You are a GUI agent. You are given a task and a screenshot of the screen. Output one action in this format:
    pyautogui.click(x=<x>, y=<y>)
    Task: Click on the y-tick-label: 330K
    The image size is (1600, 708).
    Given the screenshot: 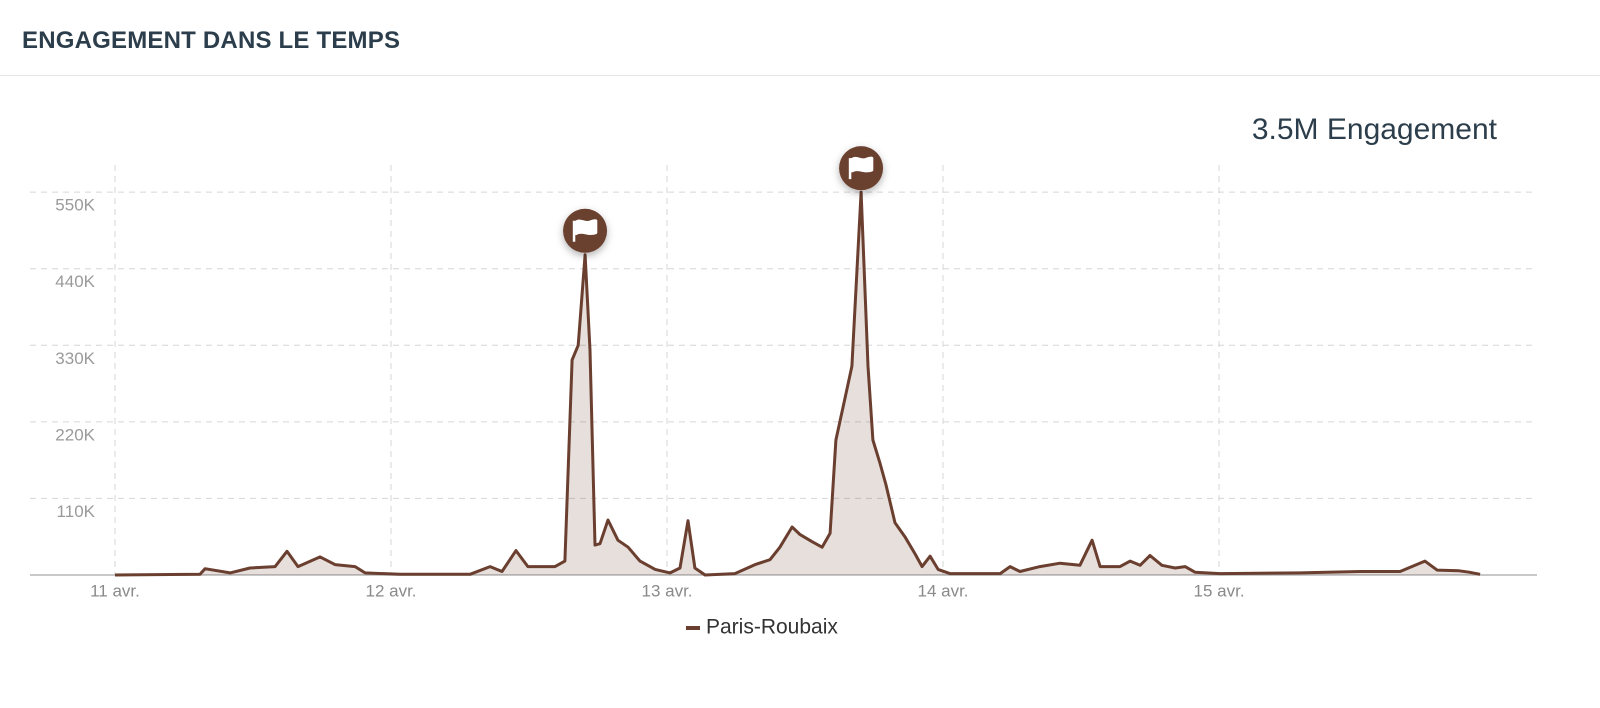 What is the action you would take?
    pyautogui.click(x=75, y=358)
    